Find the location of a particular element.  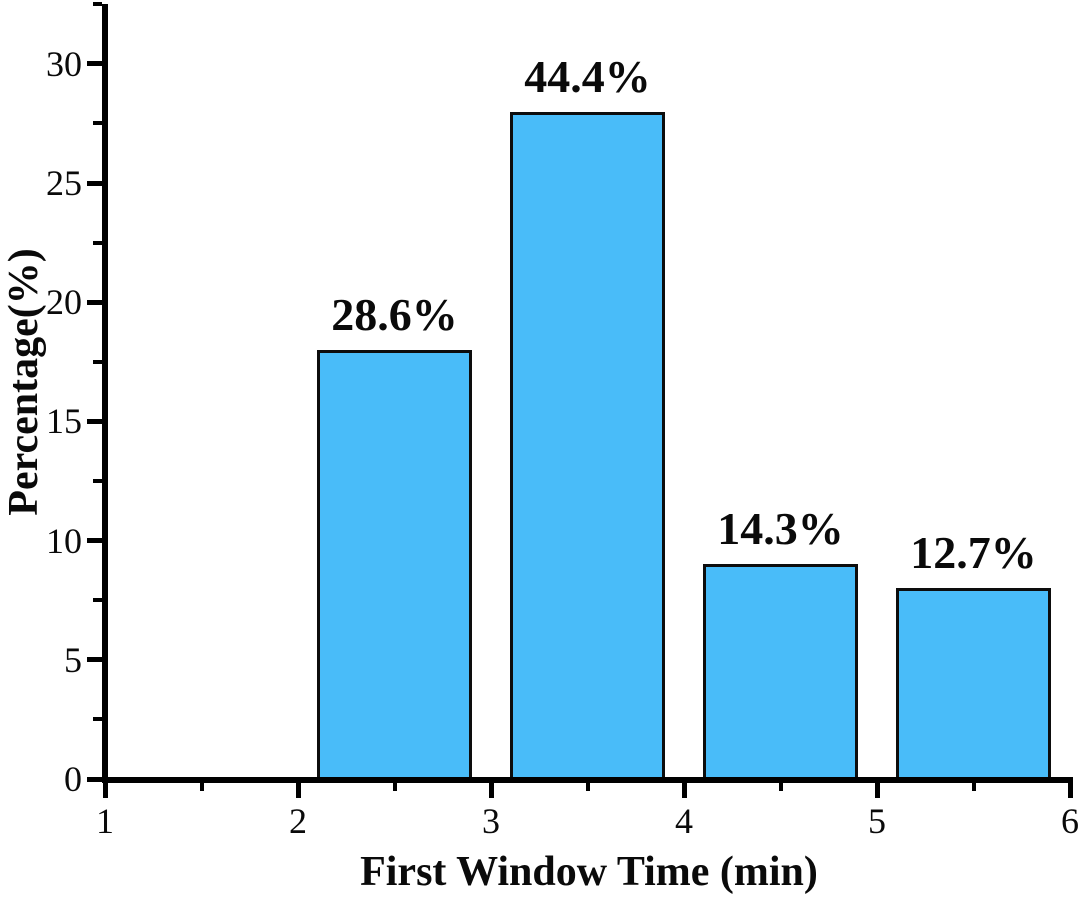

x-tick-label: 3 is located at coordinates (491, 821).